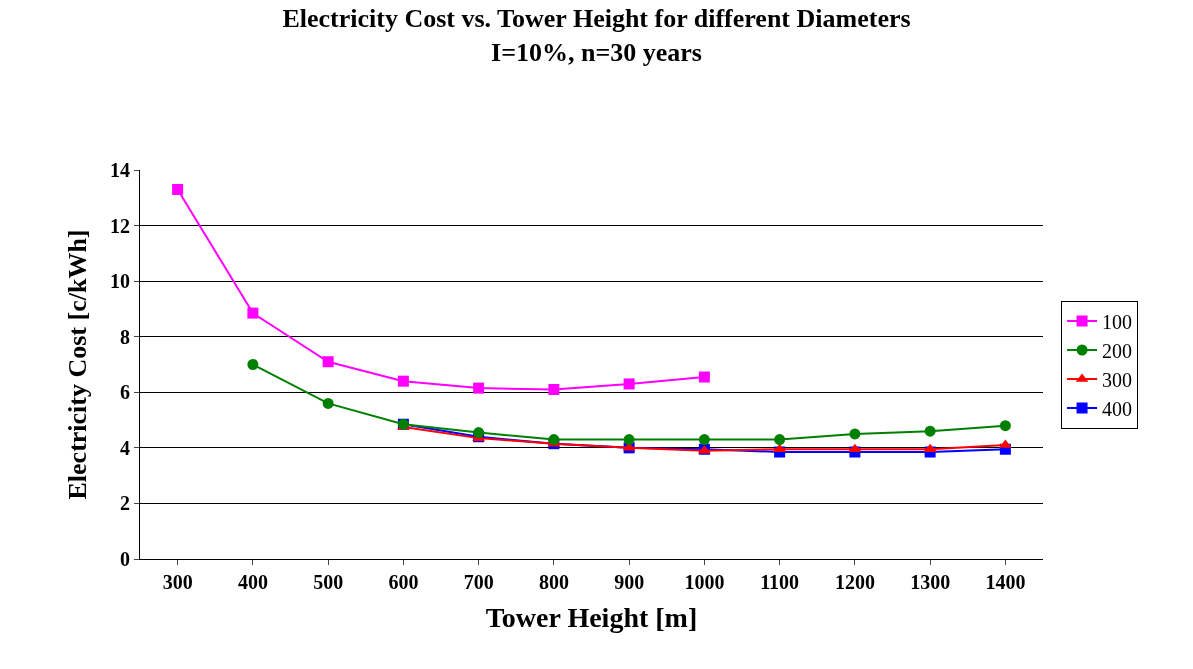 The height and width of the screenshot is (669, 1193). What do you see at coordinates (596, 52) in the screenshot?
I see `chart-subtitle: I=10%, n=30 years` at bounding box center [596, 52].